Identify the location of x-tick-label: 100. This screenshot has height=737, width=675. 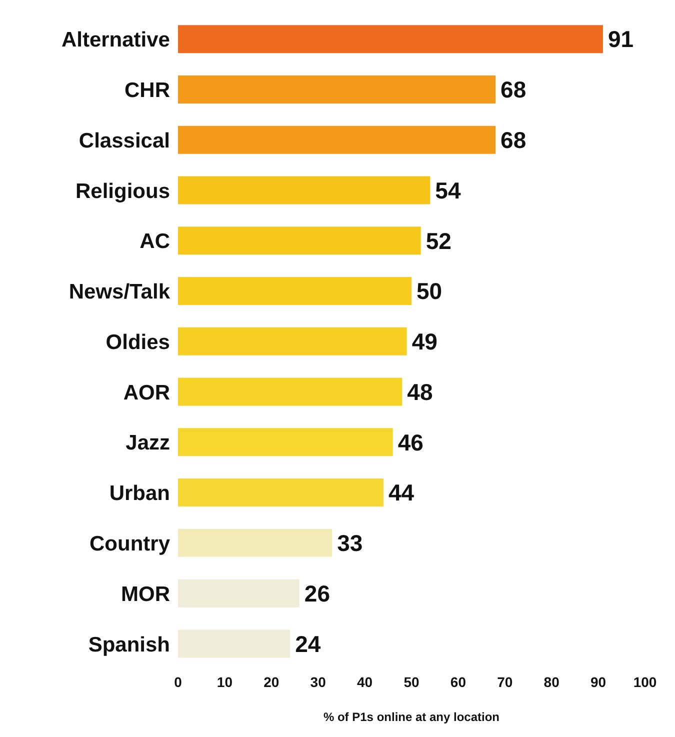
(645, 682).